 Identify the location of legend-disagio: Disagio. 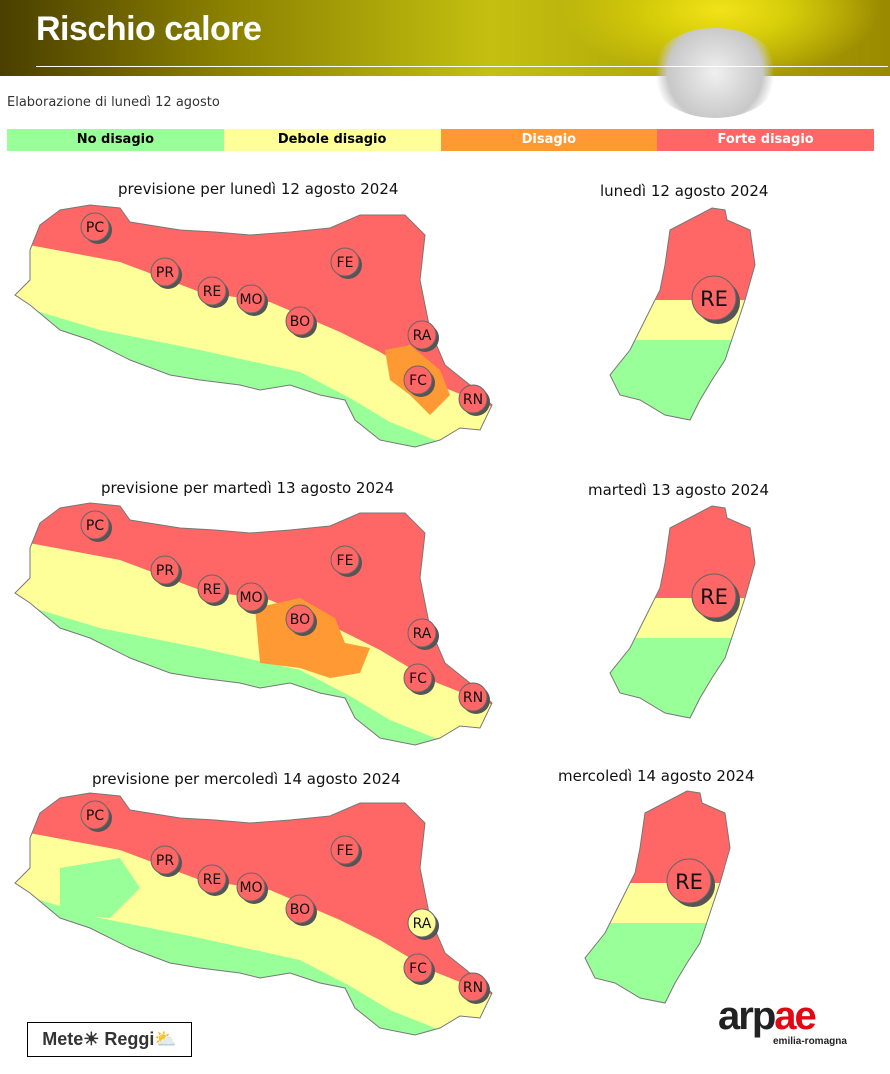
(549, 140).